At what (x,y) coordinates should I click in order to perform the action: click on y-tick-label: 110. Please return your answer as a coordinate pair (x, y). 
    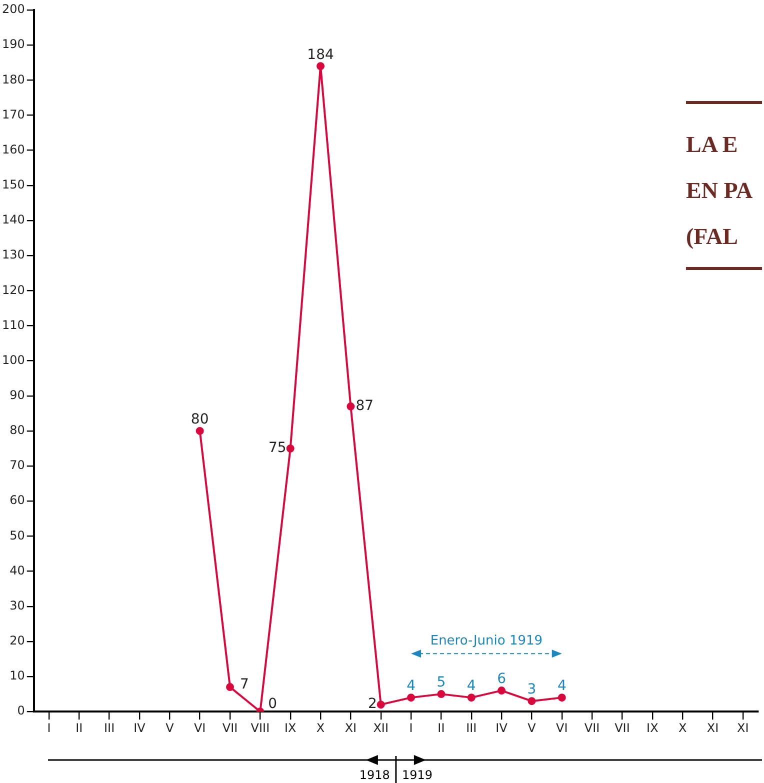
    Looking at the image, I should click on (13, 325).